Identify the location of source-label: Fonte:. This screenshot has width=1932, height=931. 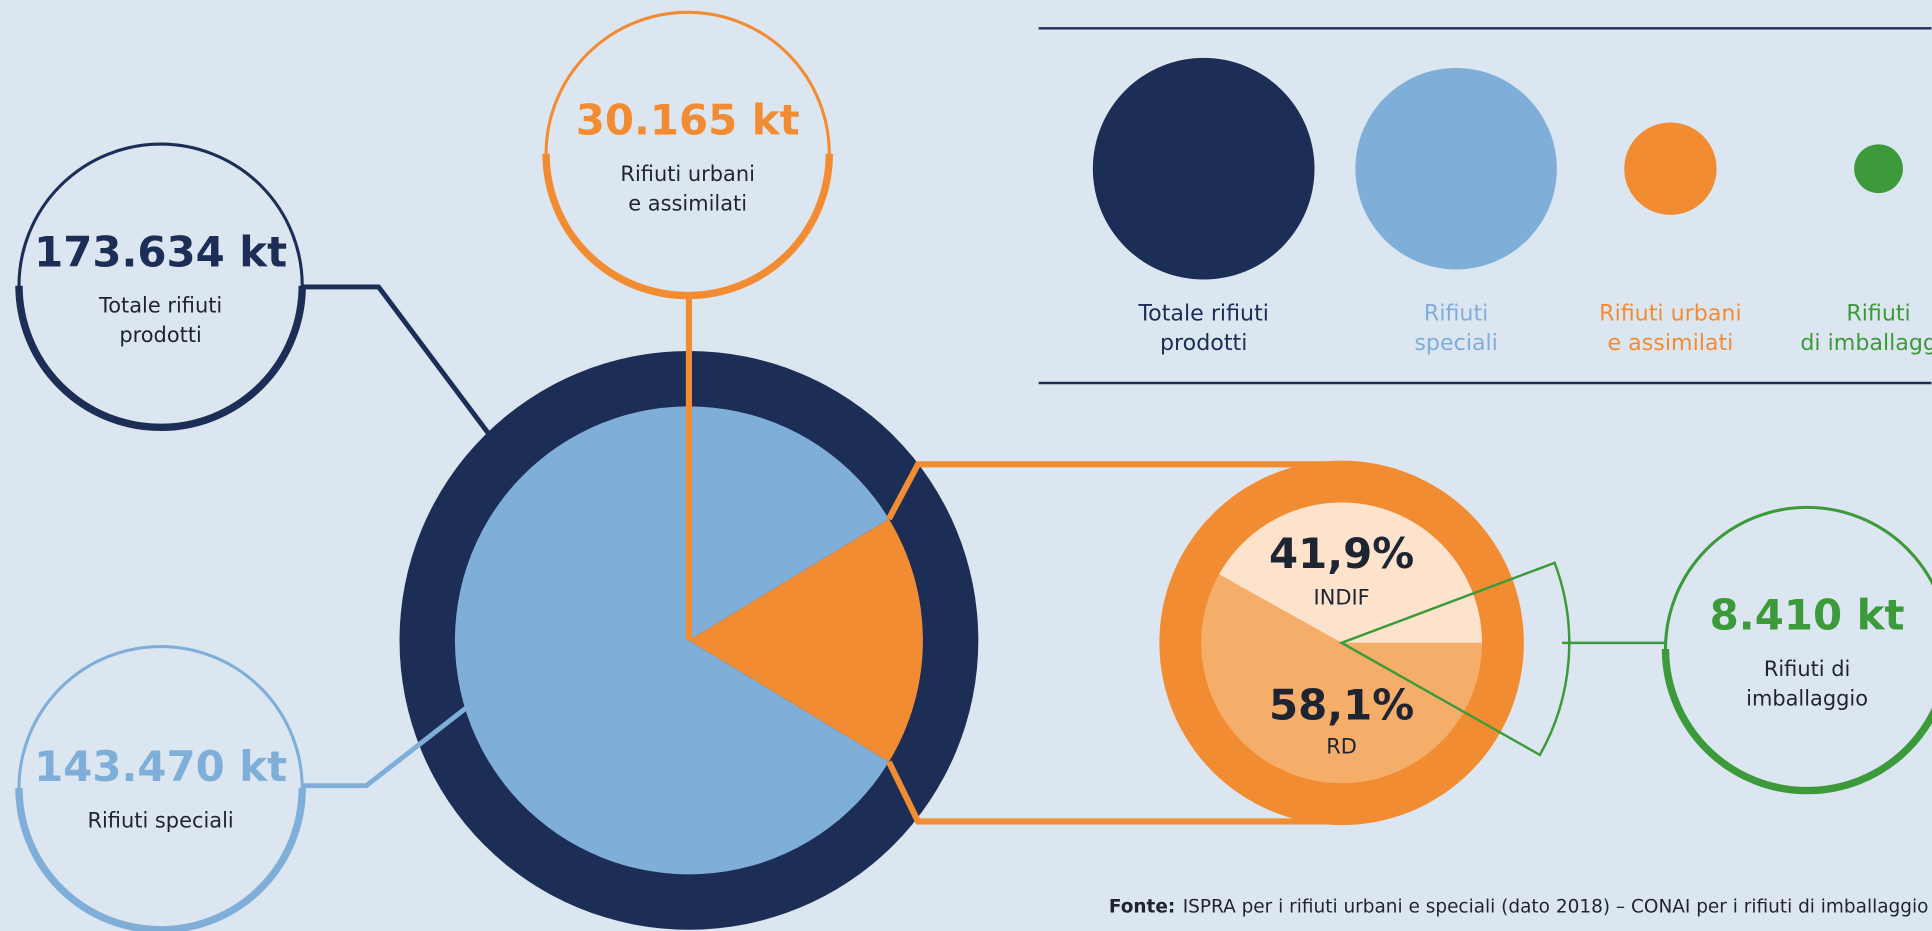
(1142, 907).